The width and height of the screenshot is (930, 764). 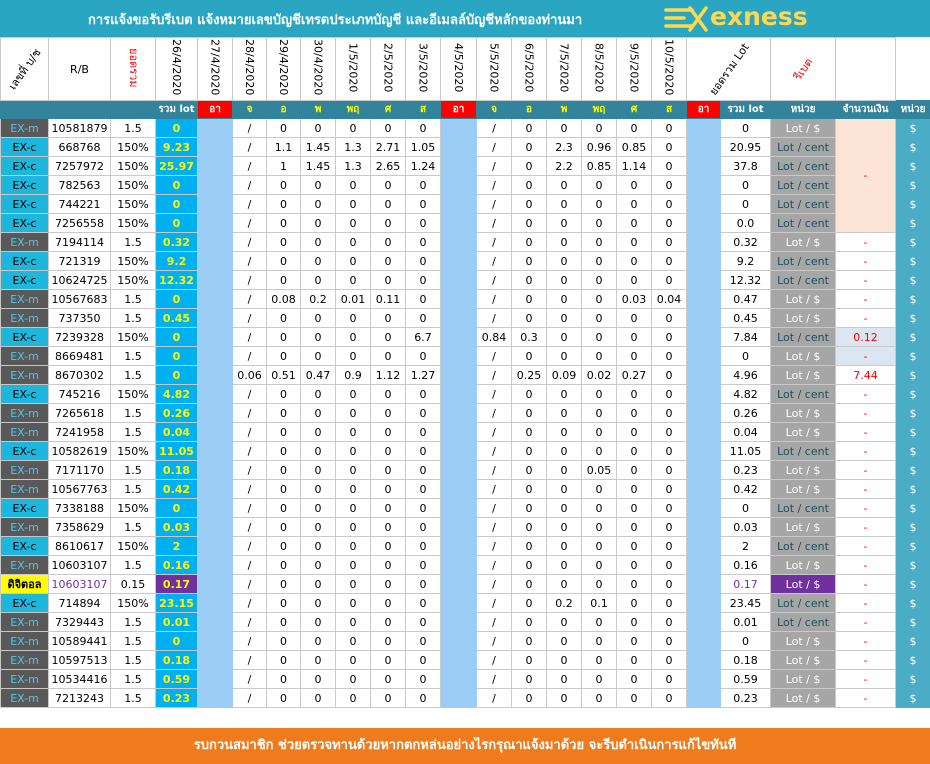 What do you see at coordinates (176, 394) in the screenshot?
I see `total-lot: 4.82` at bounding box center [176, 394].